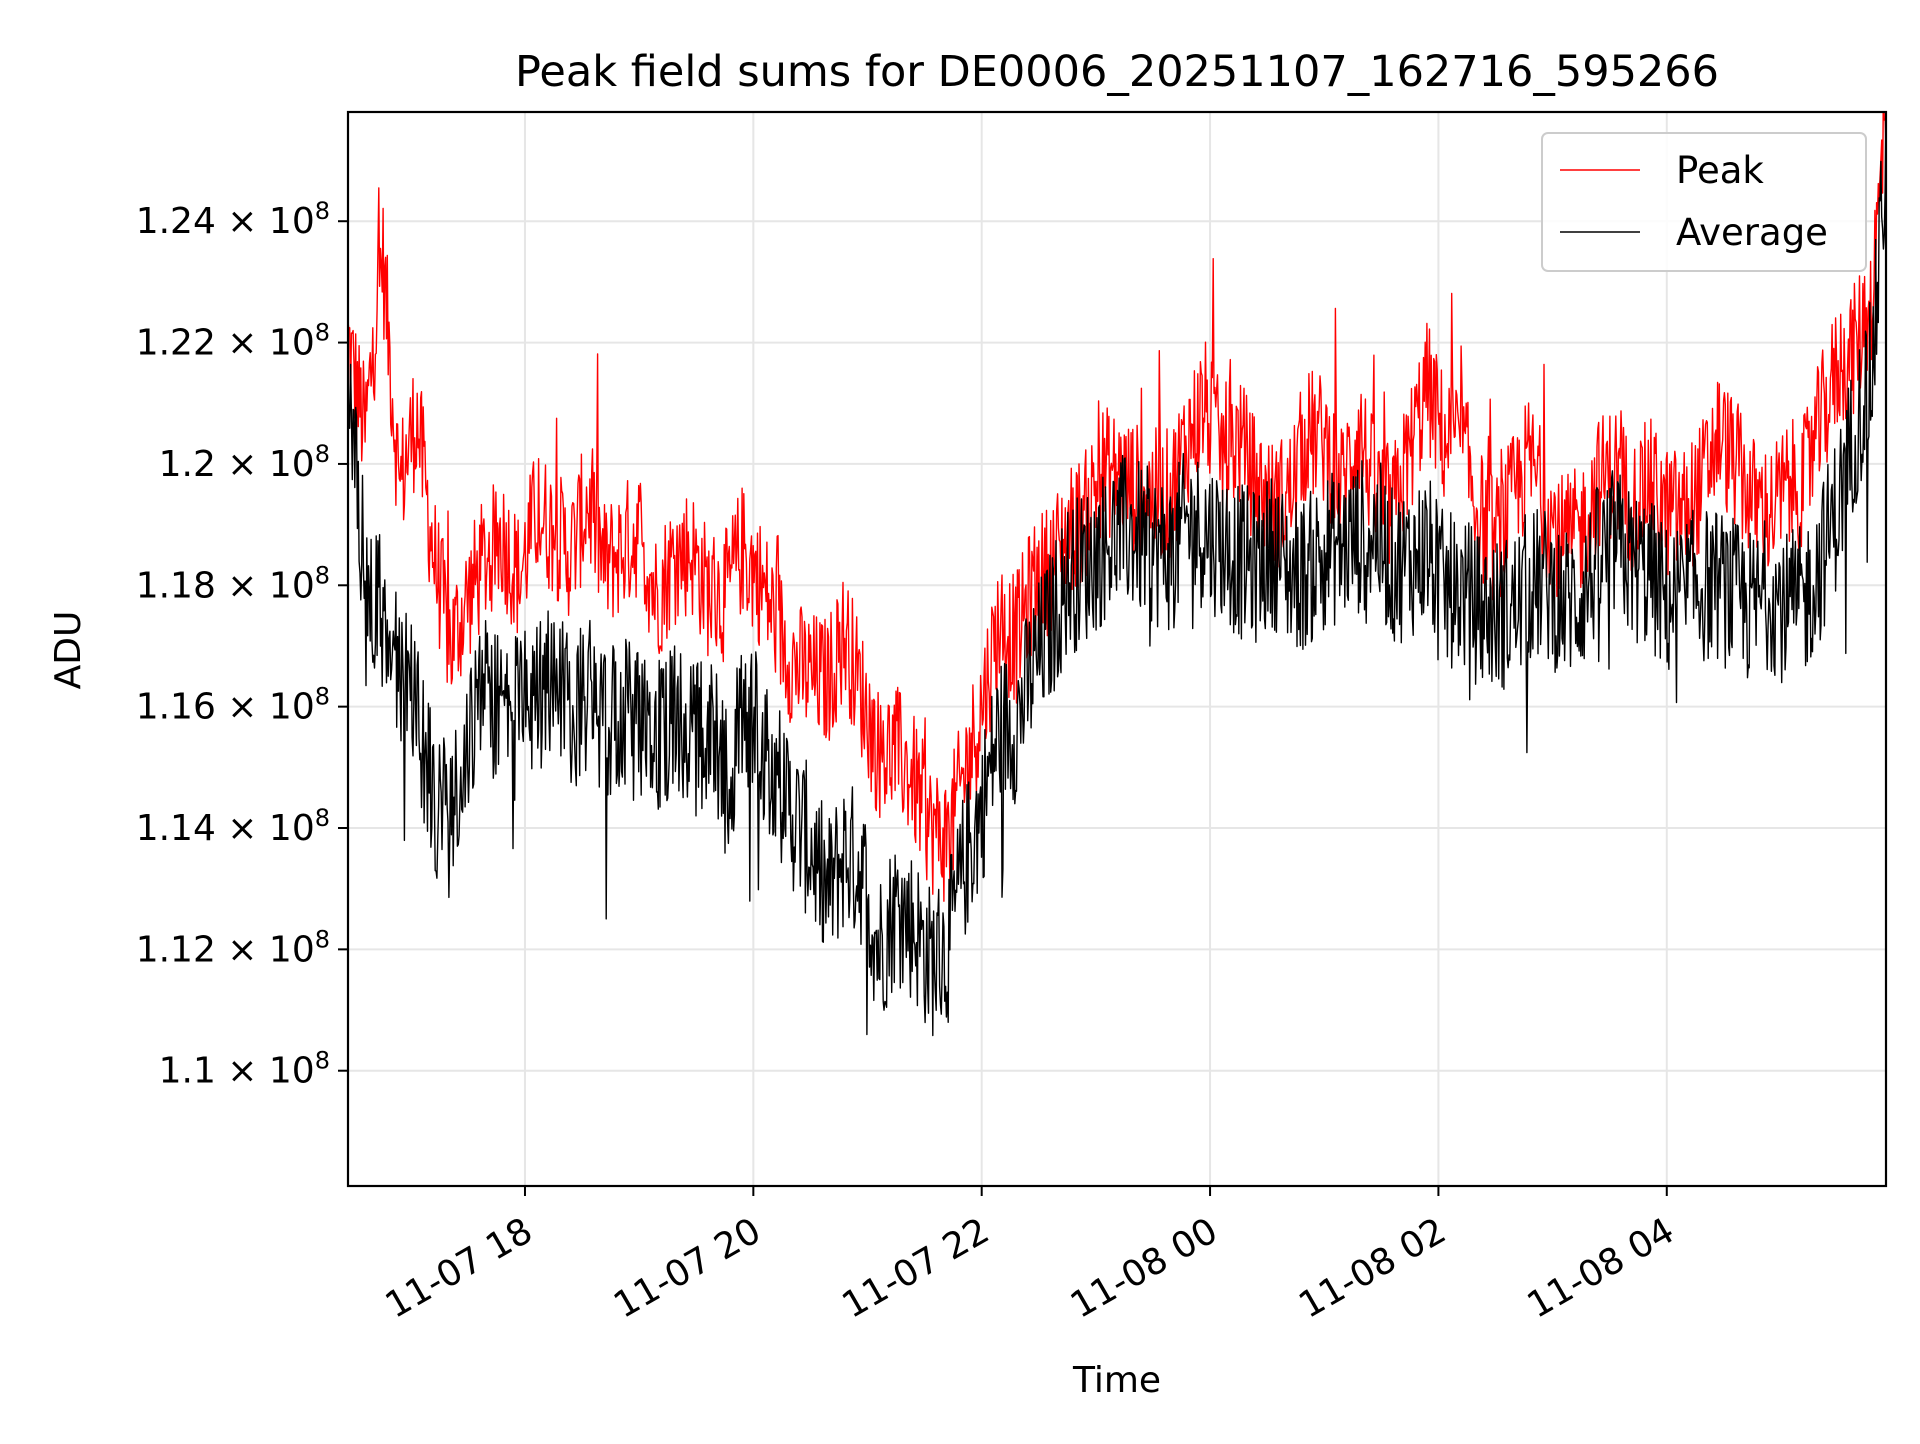 Image resolution: width=1920 pixels, height=1444 pixels. What do you see at coordinates (68, 650) in the screenshot?
I see `y-axis-label: ADU` at bounding box center [68, 650].